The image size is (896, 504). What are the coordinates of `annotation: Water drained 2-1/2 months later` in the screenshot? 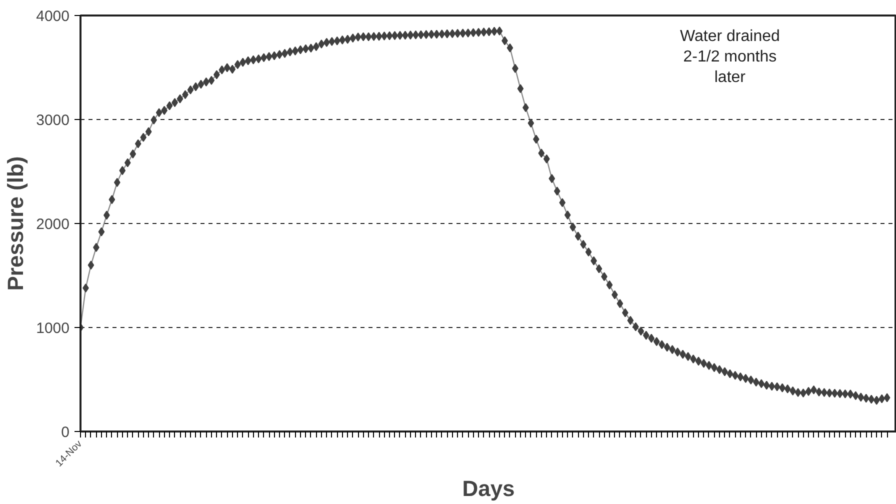 It's located at (730, 57).